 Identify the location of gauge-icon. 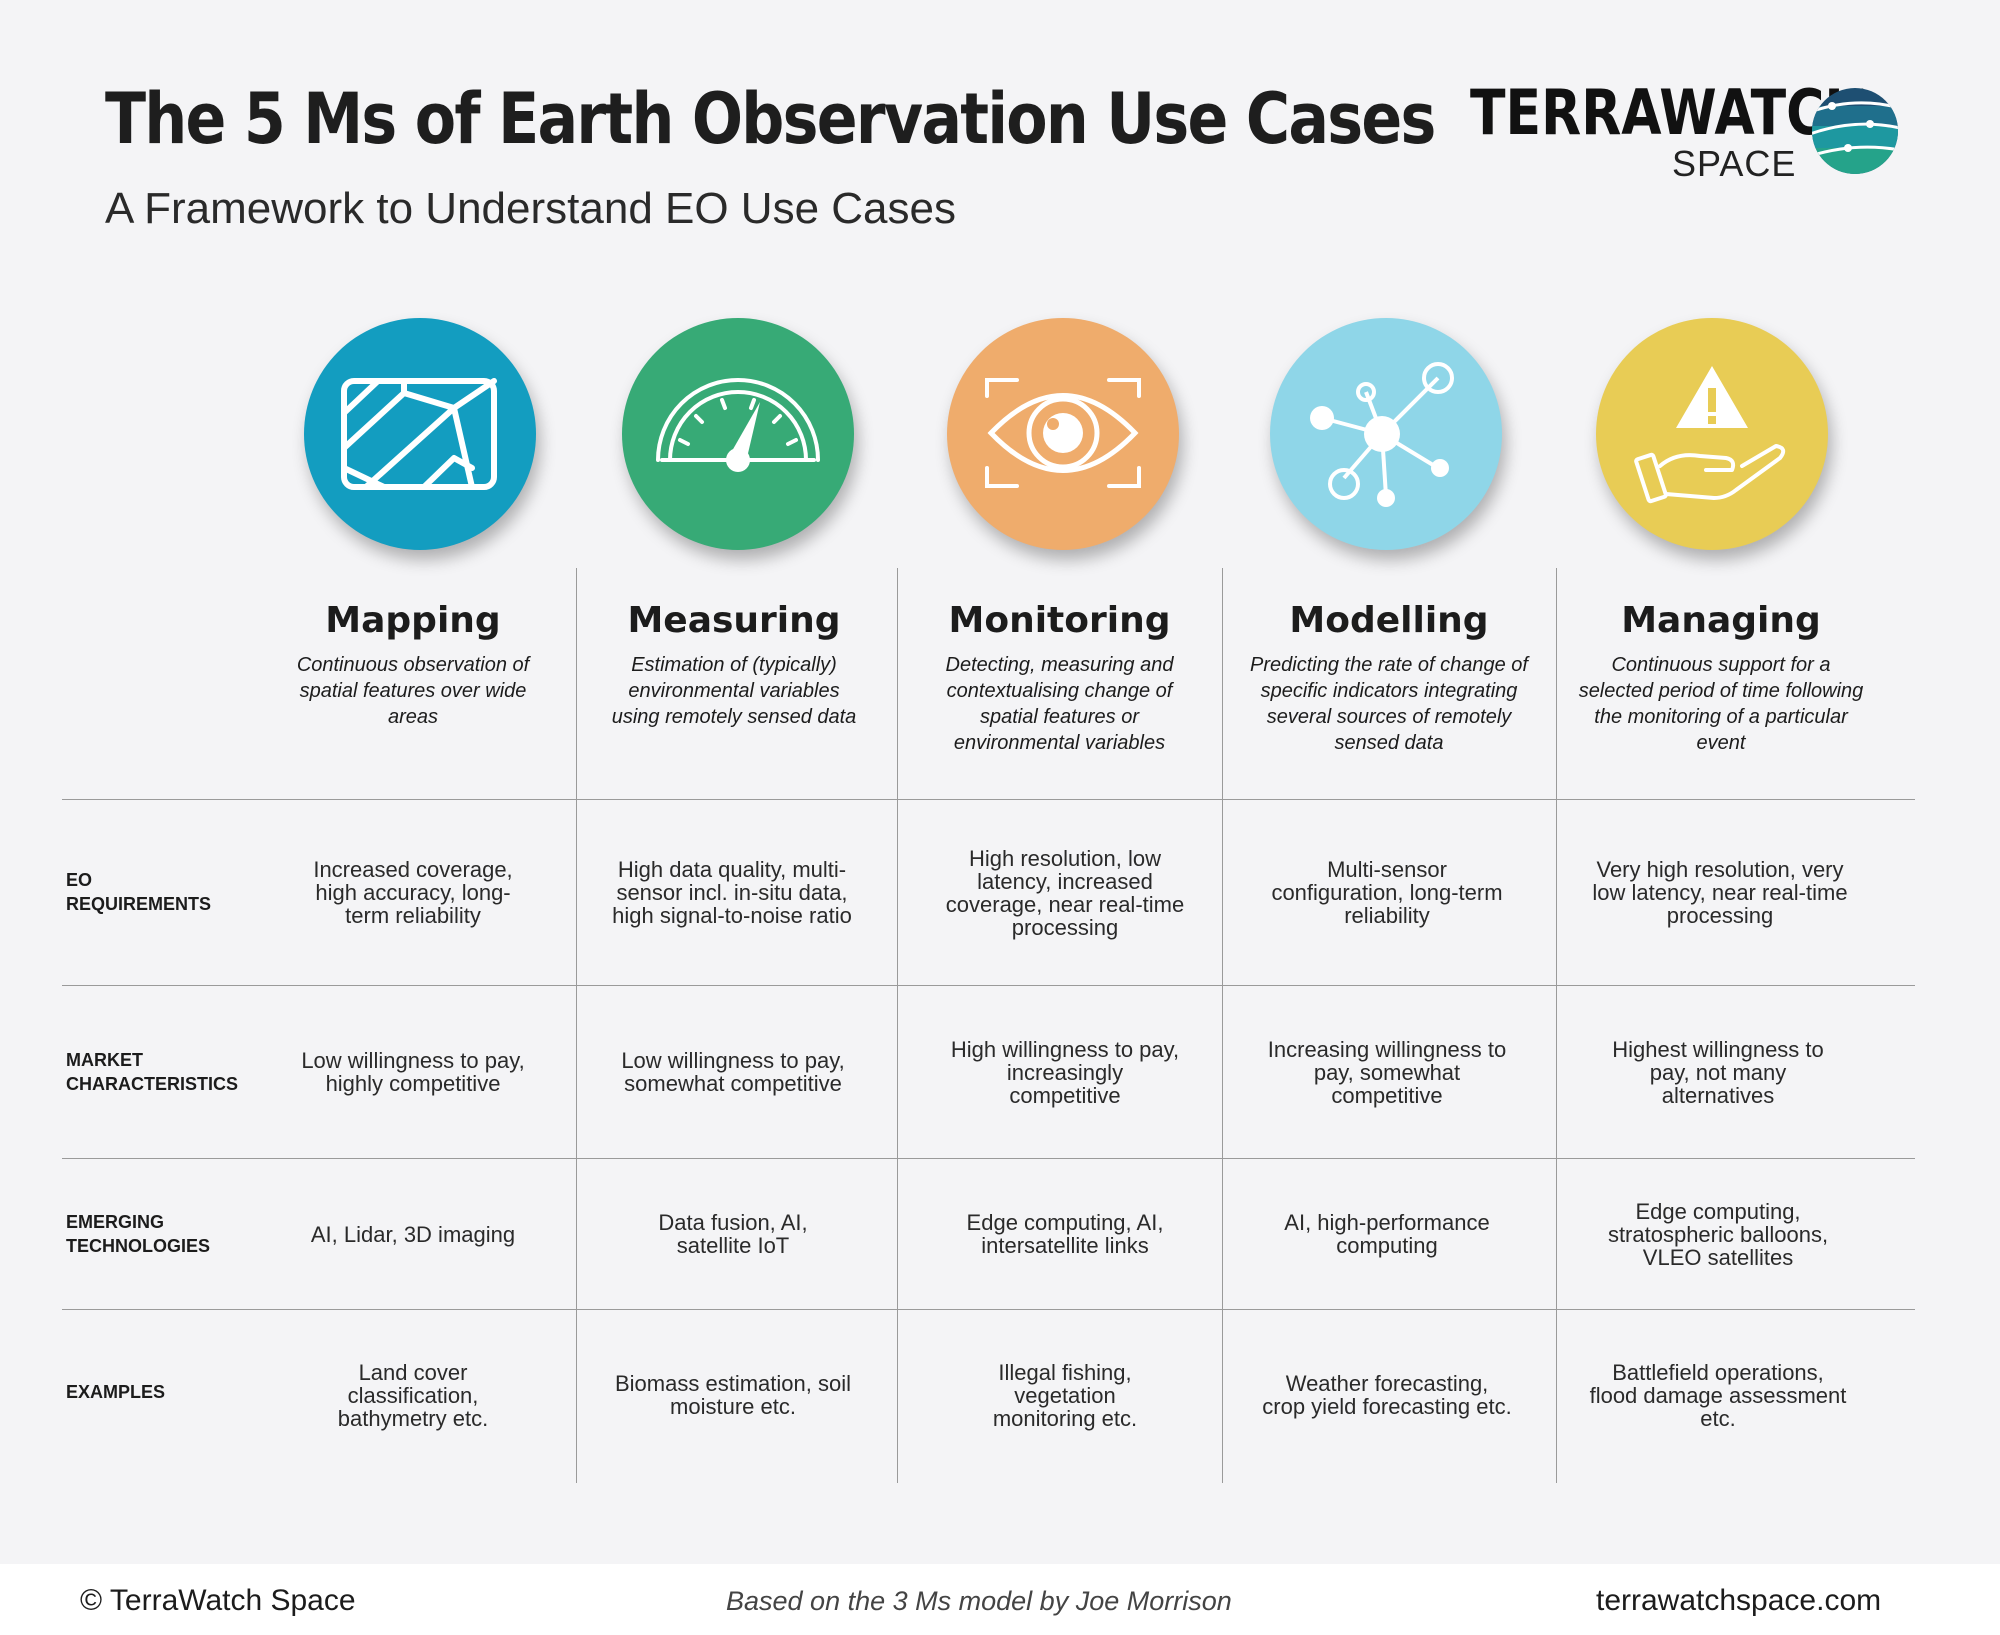
(738, 425).